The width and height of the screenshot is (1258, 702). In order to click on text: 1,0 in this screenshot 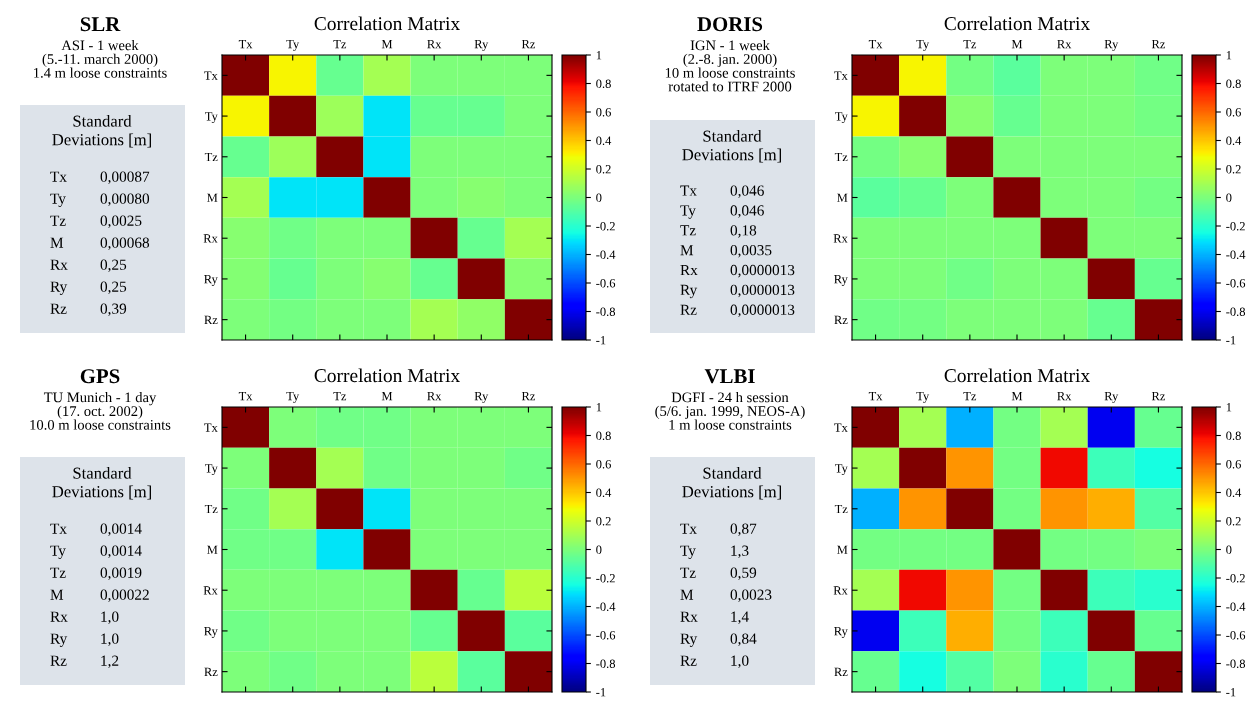, I will do `click(110, 640)`.